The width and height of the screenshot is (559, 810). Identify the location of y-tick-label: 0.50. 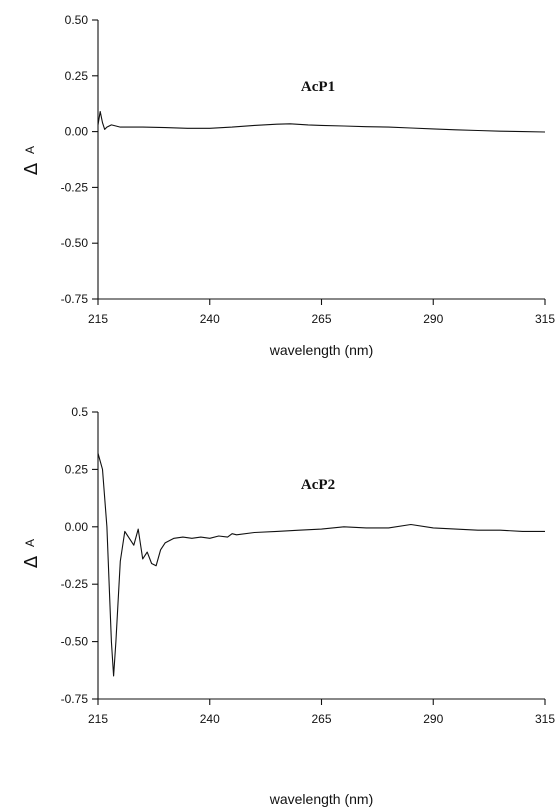
(77, 20).